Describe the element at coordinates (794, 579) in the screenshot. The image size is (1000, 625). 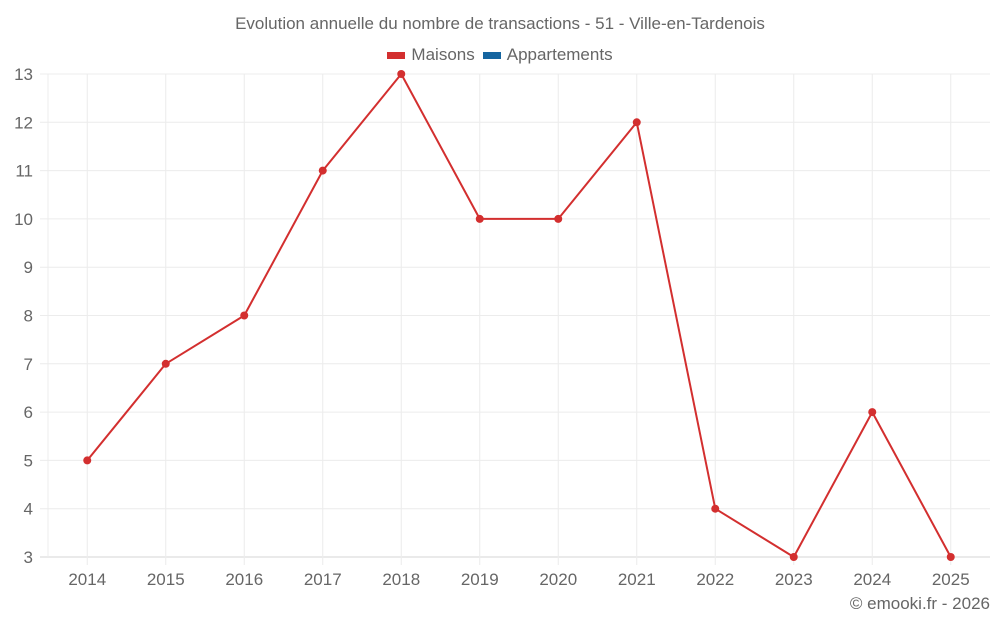
I see `x-tick-label: 2023` at that location.